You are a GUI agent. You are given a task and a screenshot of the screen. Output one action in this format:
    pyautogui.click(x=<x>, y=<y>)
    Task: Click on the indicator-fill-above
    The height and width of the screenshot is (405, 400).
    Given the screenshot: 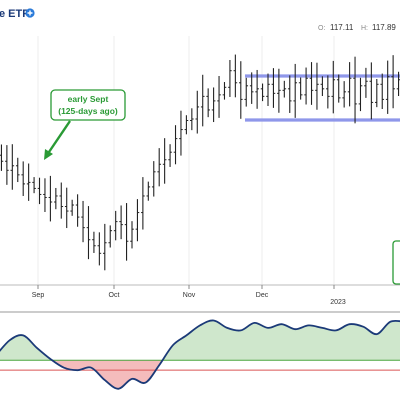 What is the action you would take?
    pyautogui.click(x=200, y=340)
    